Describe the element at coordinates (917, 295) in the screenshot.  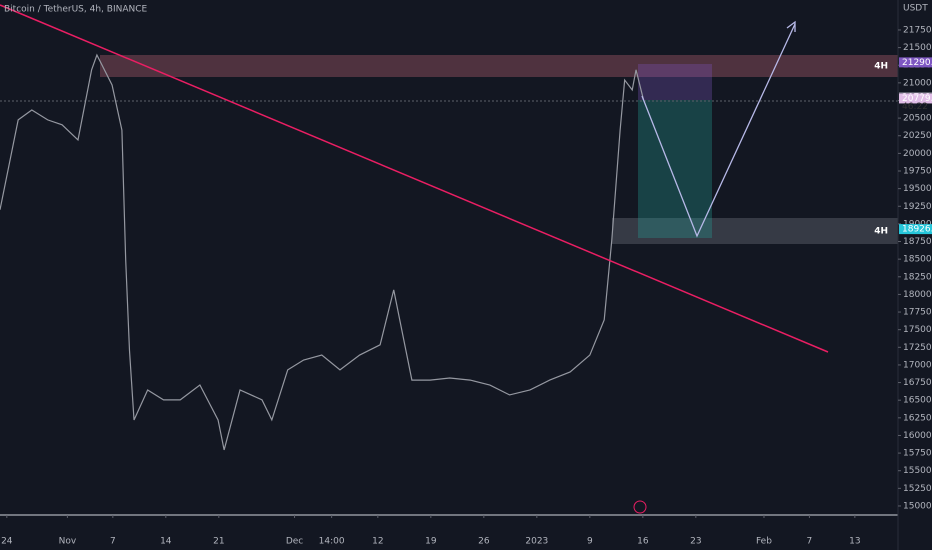
I see `y-tick-label: 18000.00` at that location.